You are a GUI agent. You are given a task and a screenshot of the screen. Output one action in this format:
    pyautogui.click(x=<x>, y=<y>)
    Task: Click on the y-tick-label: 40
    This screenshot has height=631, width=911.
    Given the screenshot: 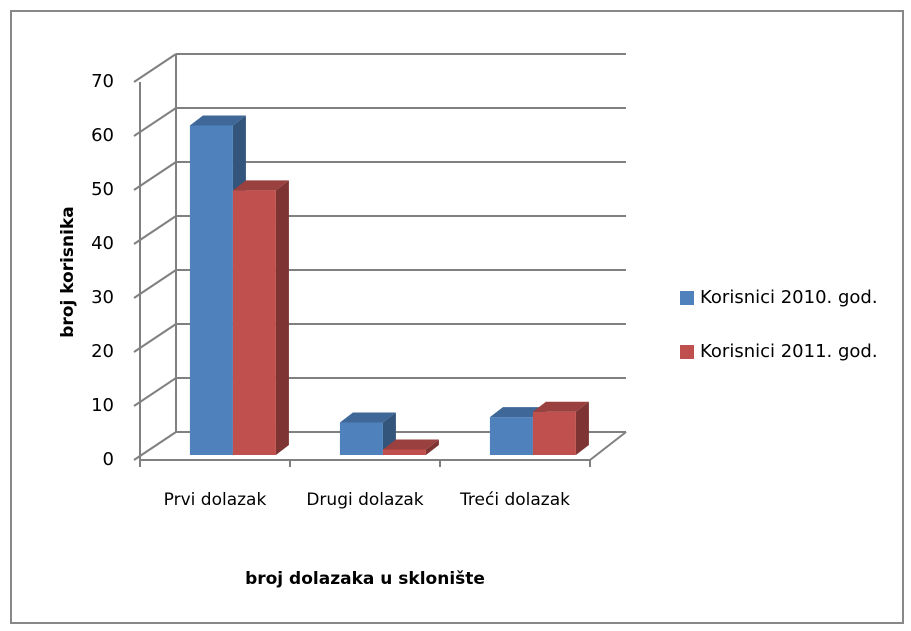 What is the action you would take?
    pyautogui.click(x=102, y=243)
    